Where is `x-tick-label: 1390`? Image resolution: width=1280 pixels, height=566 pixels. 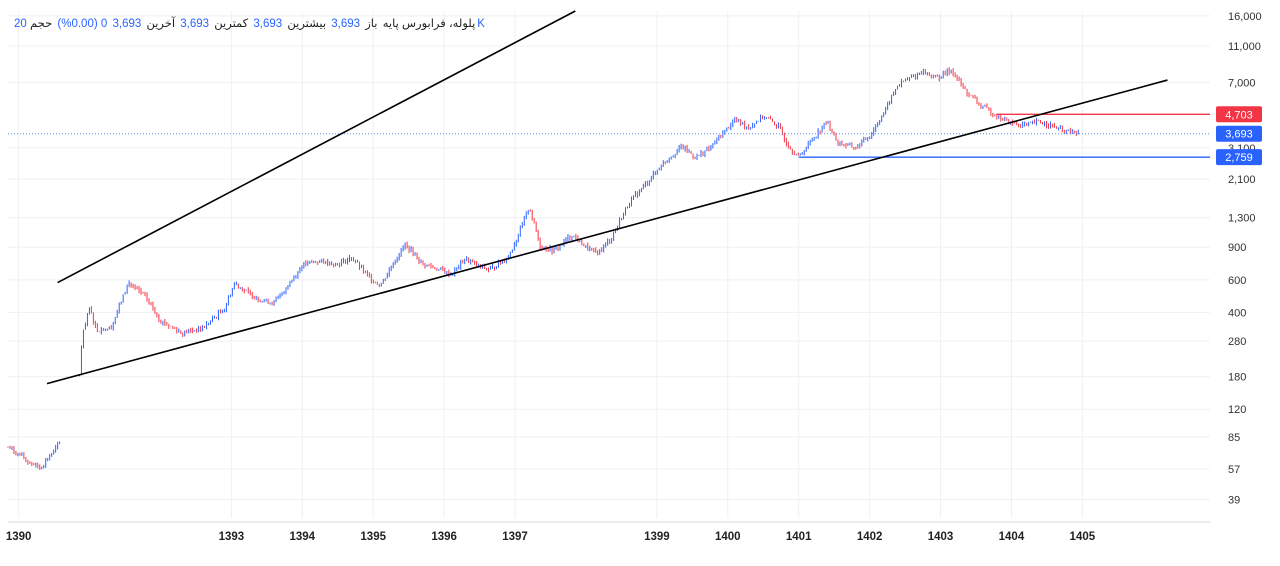
x-tick-label: 1390 is located at coordinates (19, 537).